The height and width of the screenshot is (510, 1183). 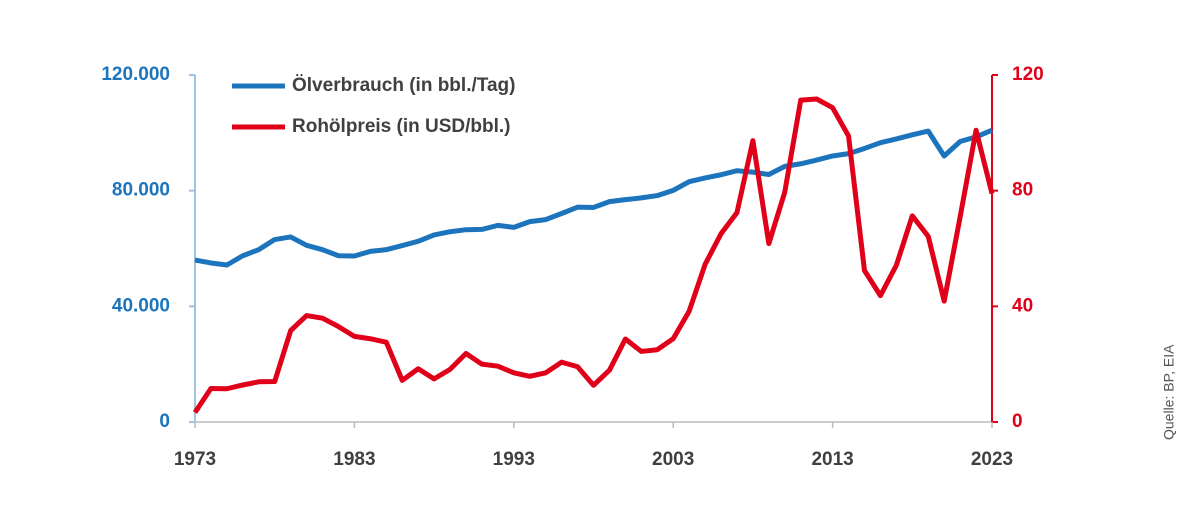 I want to click on x-tick-label: 2003, so click(x=673, y=459).